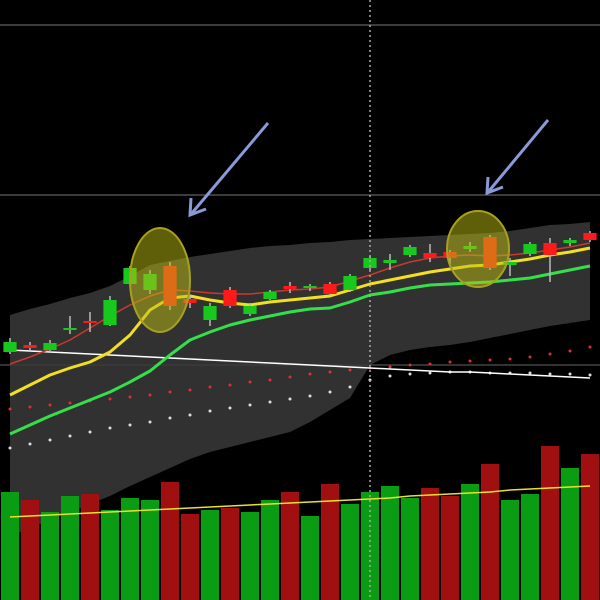  Describe the element at coordinates (160, 280) in the screenshot. I see `highlight` at that location.